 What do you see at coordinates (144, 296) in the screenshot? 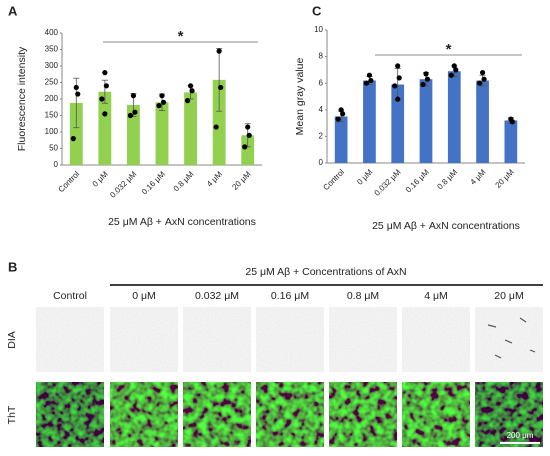
I see `column-label: 0 μM` at bounding box center [144, 296].